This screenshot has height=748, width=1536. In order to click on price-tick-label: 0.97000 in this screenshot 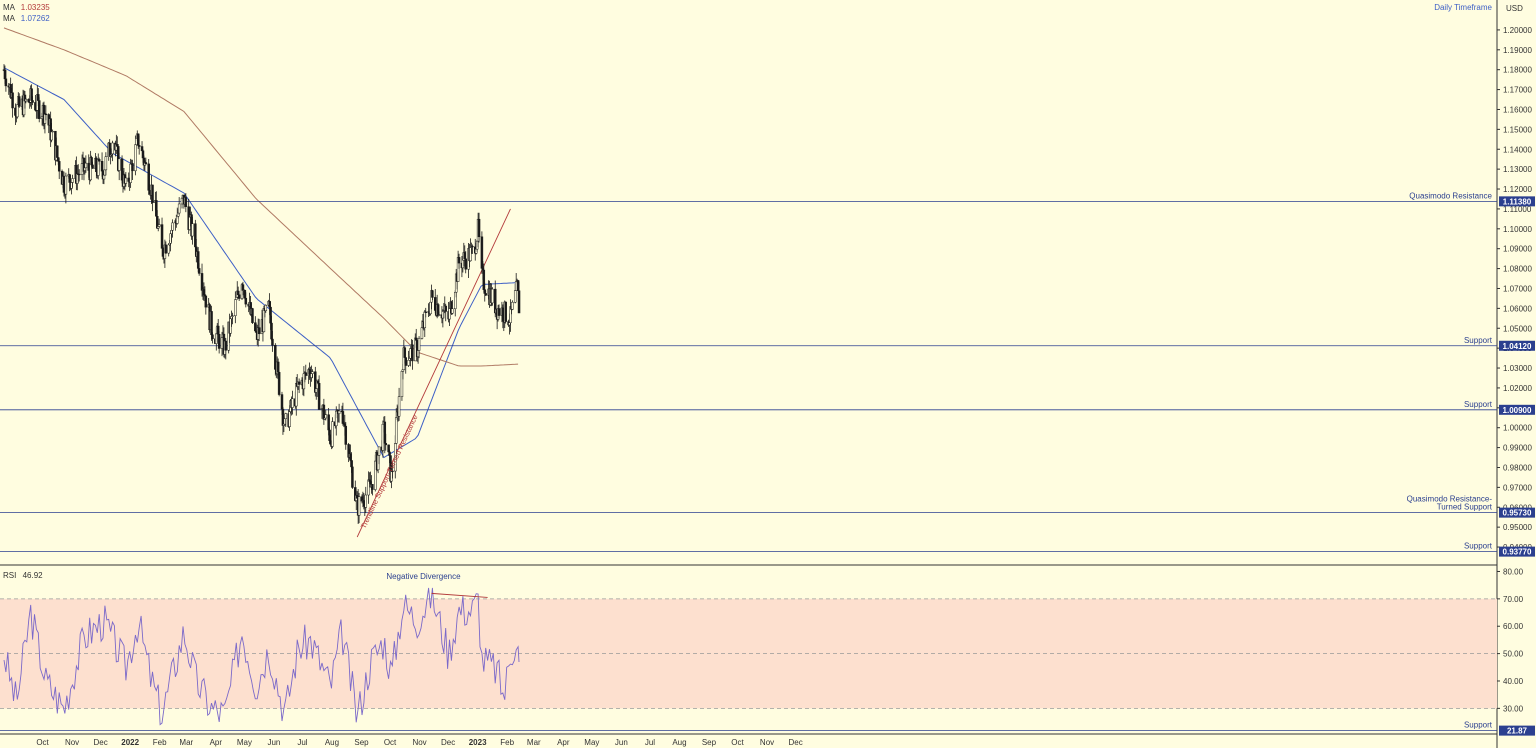, I will do `click(1517, 487)`.